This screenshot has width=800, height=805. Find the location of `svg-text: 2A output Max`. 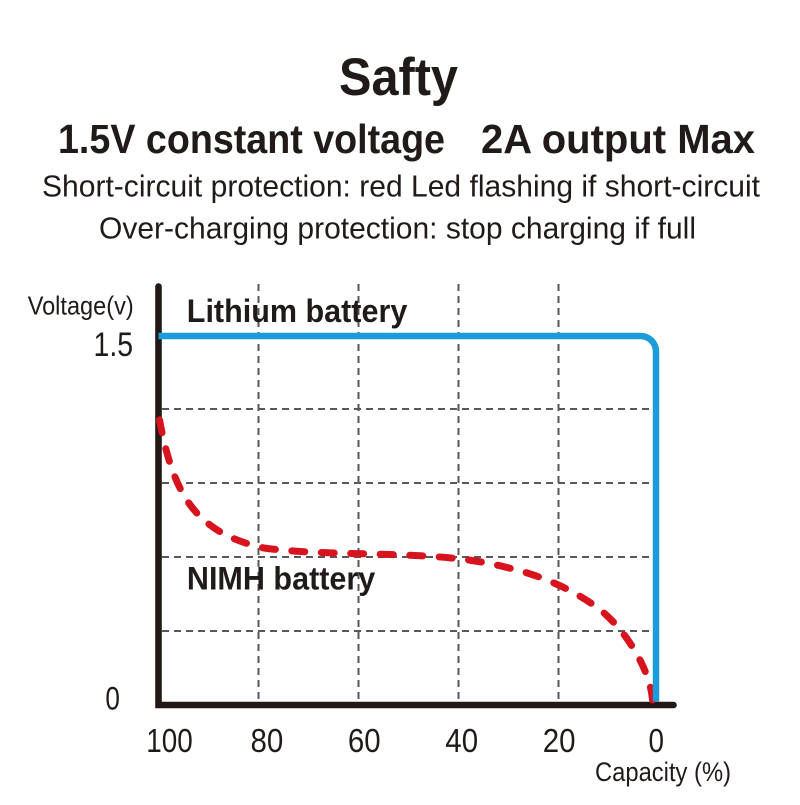

svg-text: 2A output Max is located at coordinates (618, 139).